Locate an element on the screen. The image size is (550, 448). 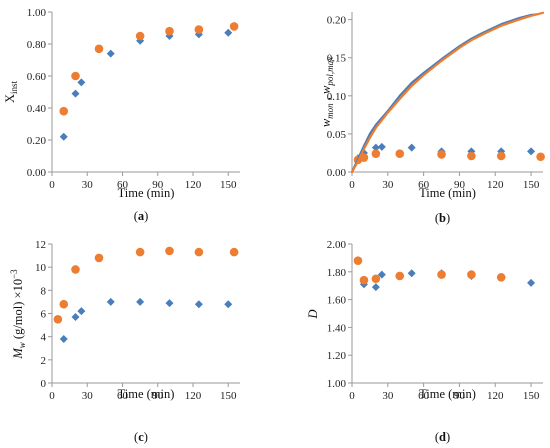
y-axis-label: D is located at coordinates (313, 314).